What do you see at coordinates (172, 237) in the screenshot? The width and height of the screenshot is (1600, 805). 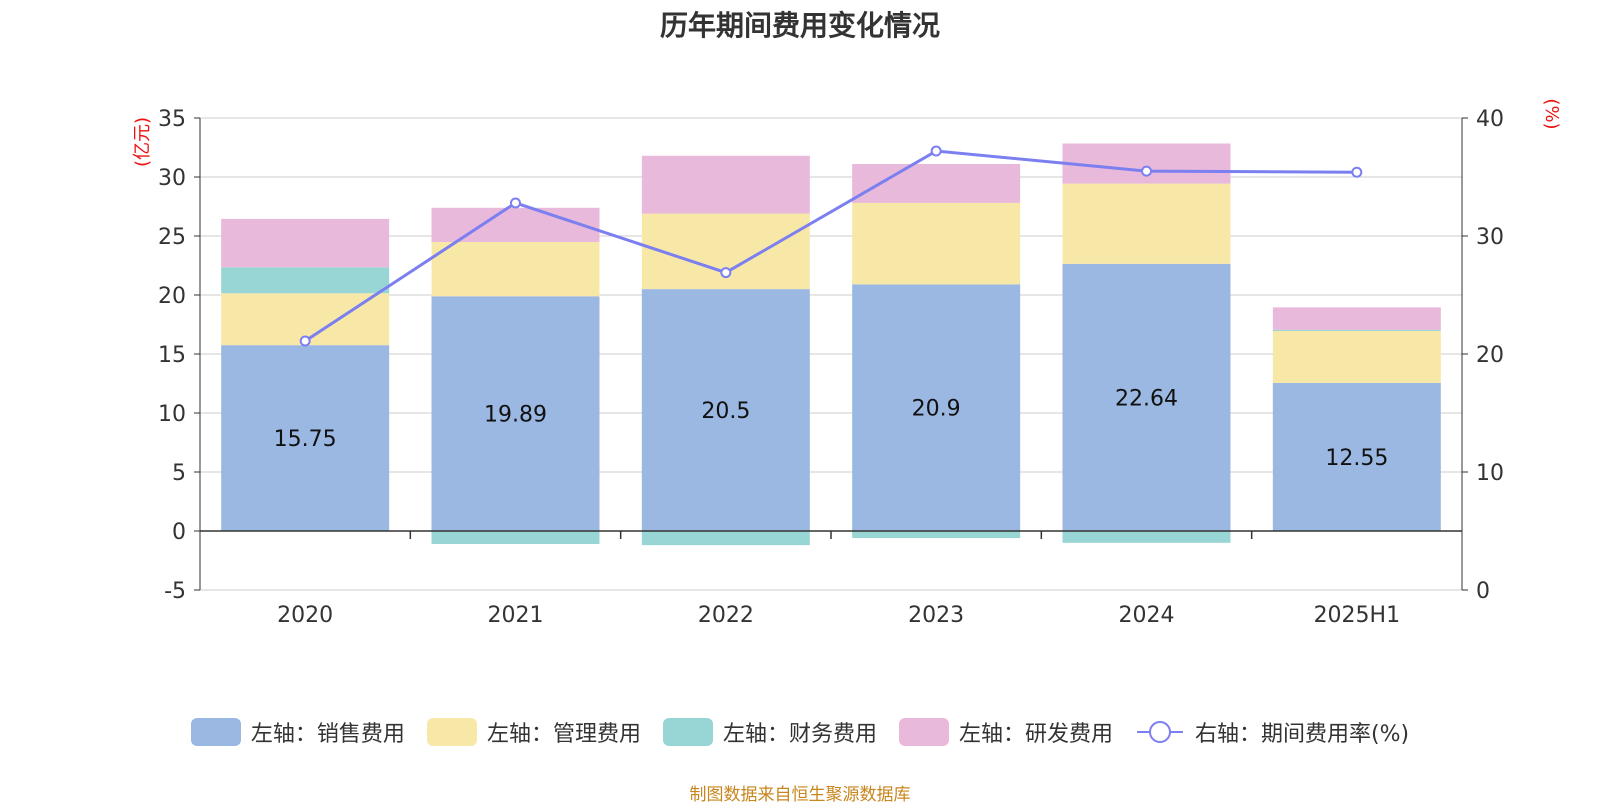 I see `left-axis-tick-label: 25` at bounding box center [172, 237].